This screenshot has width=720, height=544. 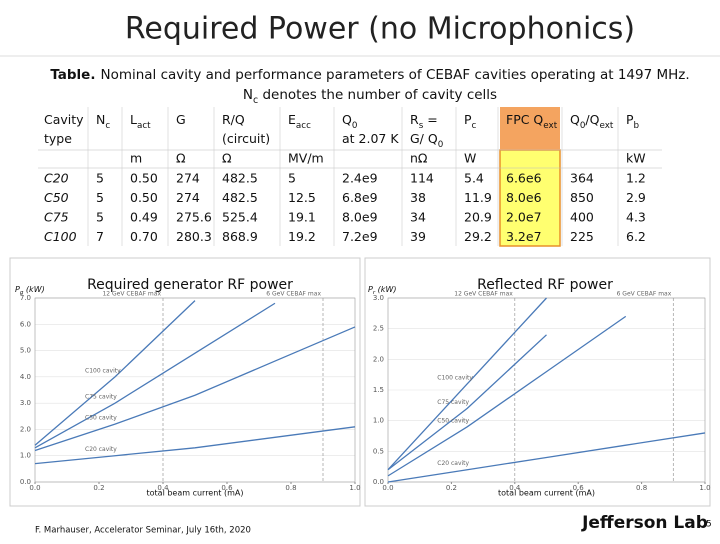 I want to click on text-part: L, so click(x=133, y=119).